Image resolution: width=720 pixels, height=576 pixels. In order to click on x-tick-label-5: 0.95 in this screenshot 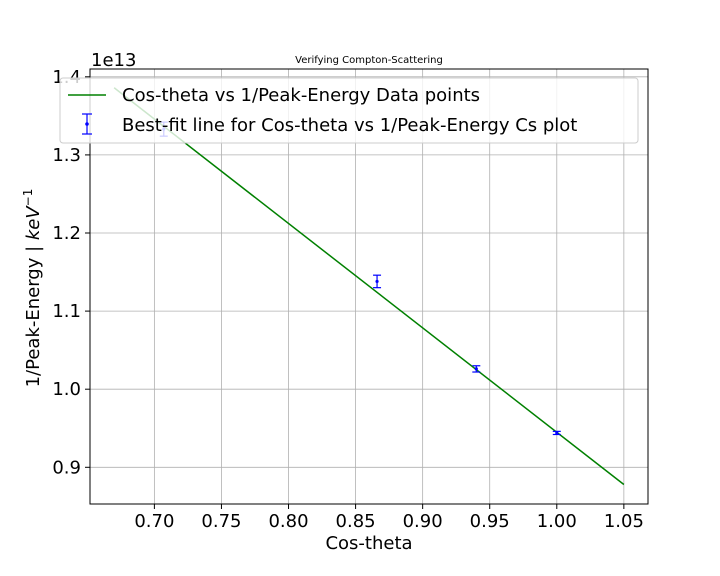, I will do `click(490, 521)`.